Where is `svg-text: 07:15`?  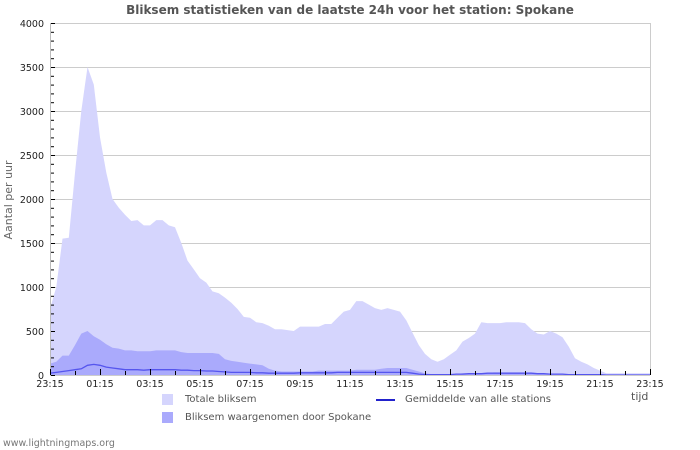 svg-text: 07:15 is located at coordinates (249, 384).